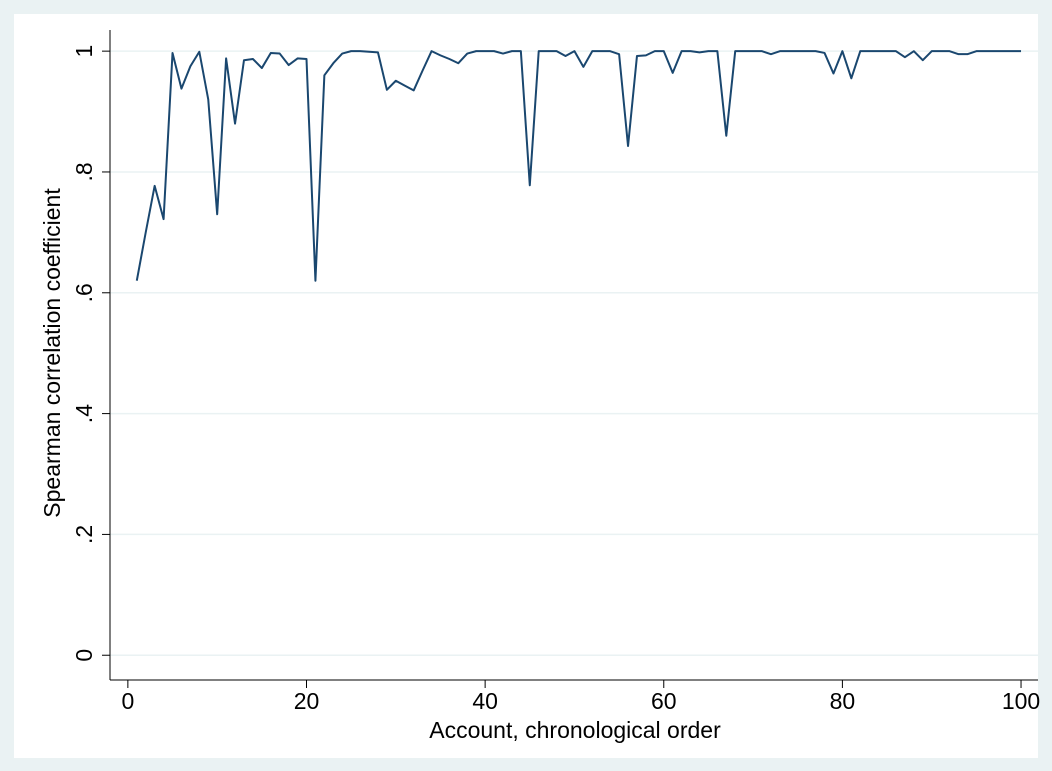 The height and width of the screenshot is (771, 1052). Describe the element at coordinates (485, 701) in the screenshot. I see `x-tick-label: 40` at that location.